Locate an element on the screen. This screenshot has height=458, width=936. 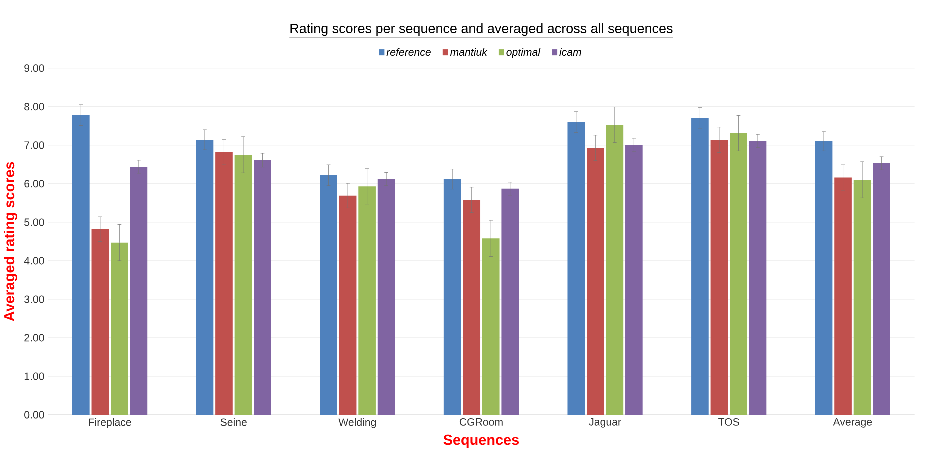
y-tick-label: 3.00 is located at coordinates (34, 300).